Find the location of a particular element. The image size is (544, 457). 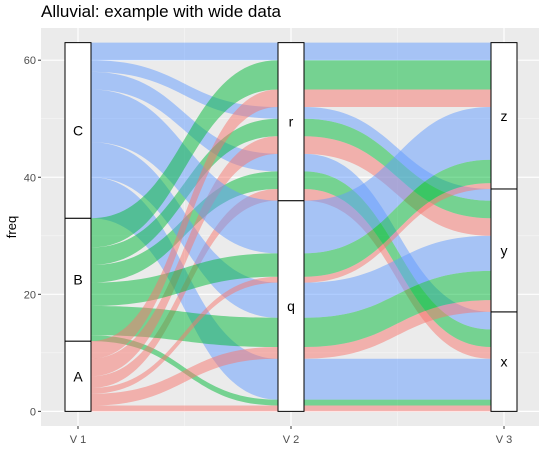

stratum-label: B is located at coordinates (77, 280).